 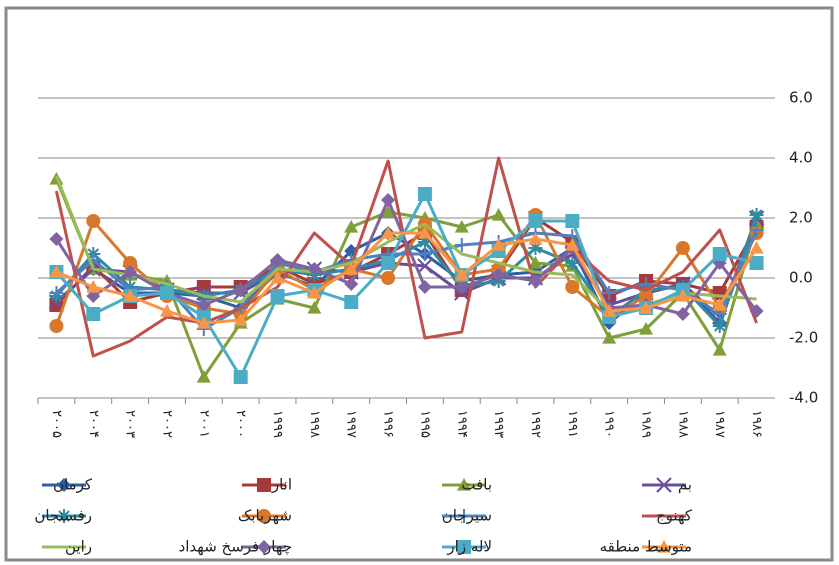 I want to click on legend-item: کهنوج, so click(x=667, y=516).